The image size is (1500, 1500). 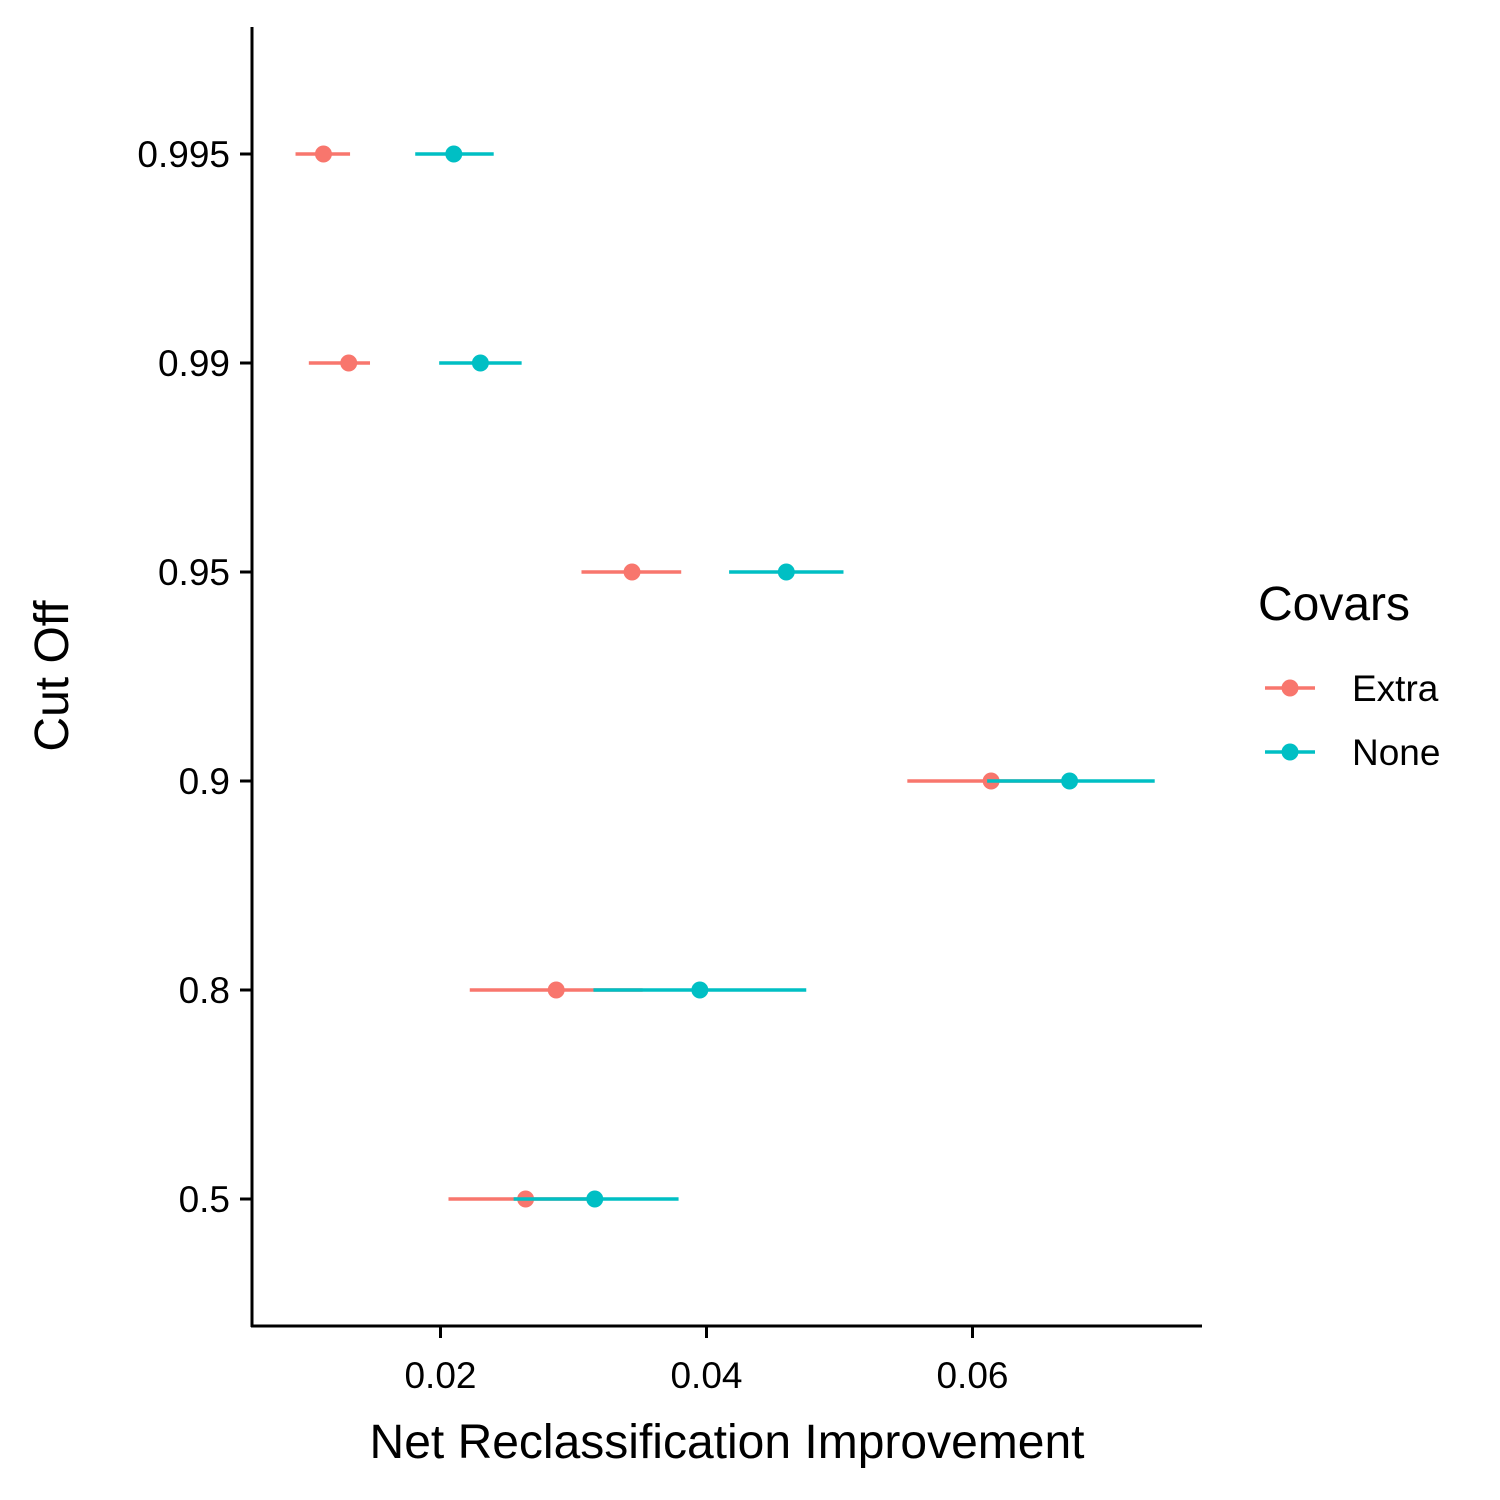 I want to click on y-tick-label: 0.995, so click(x=183, y=154).